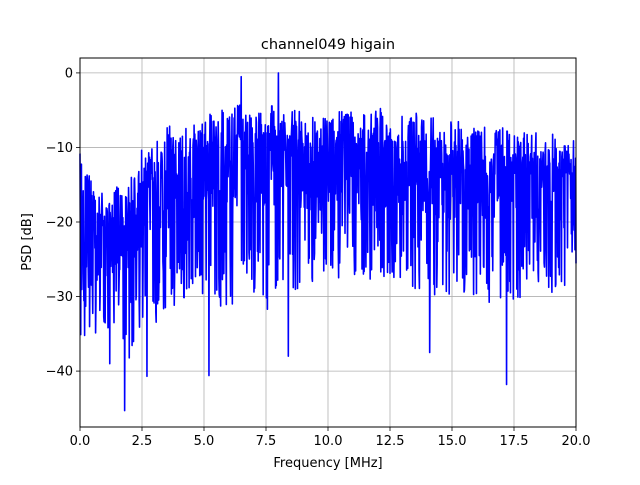  Describe the element at coordinates (327, 463) in the screenshot. I see `x-axis-label: Frequency [MHz]` at that location.